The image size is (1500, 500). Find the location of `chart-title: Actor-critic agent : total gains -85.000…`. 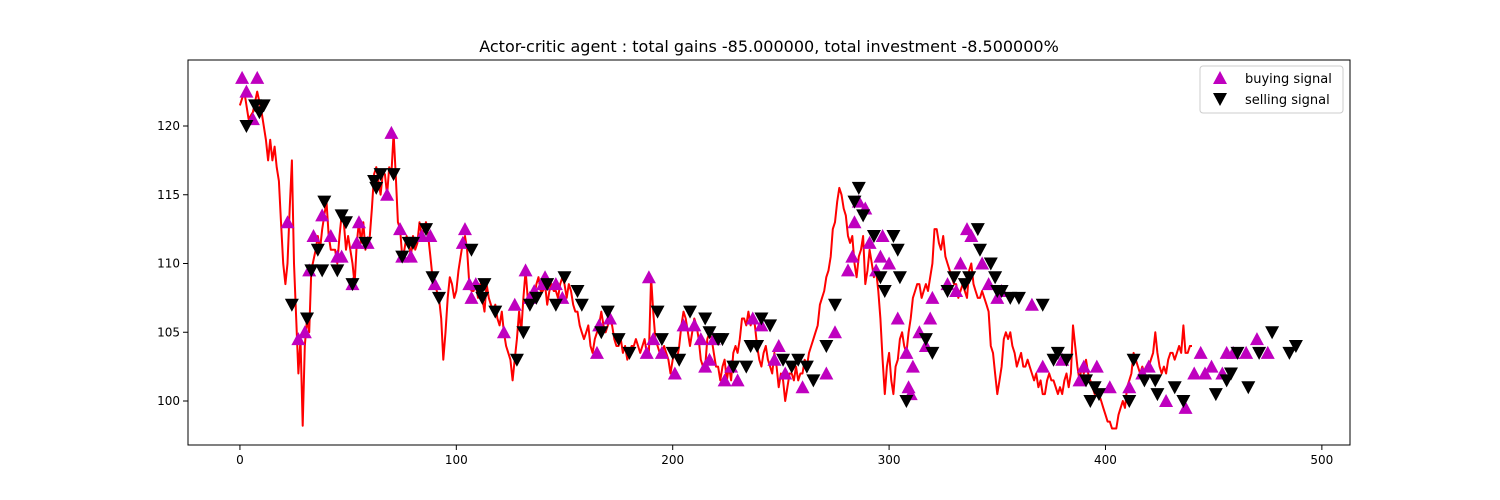

chart-title: Actor-critic agent : total gains -85.000… is located at coordinates (769, 46).